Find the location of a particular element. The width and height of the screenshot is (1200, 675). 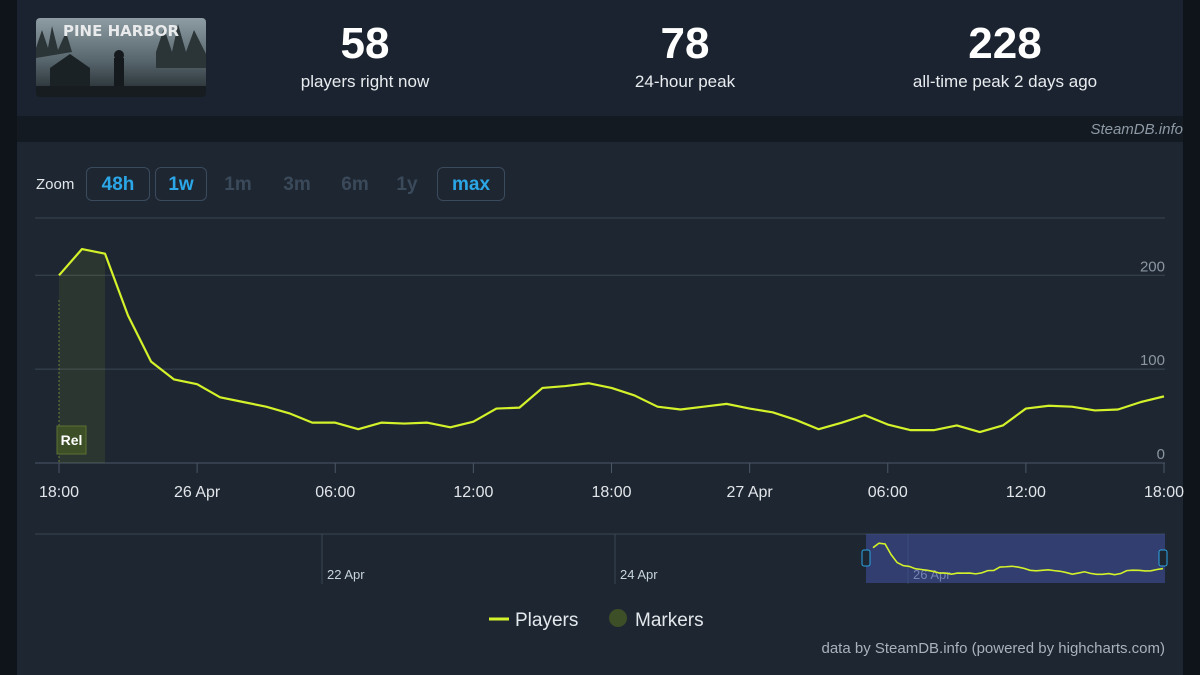

game-logo: PINE HARBOR is located at coordinates (121, 57).